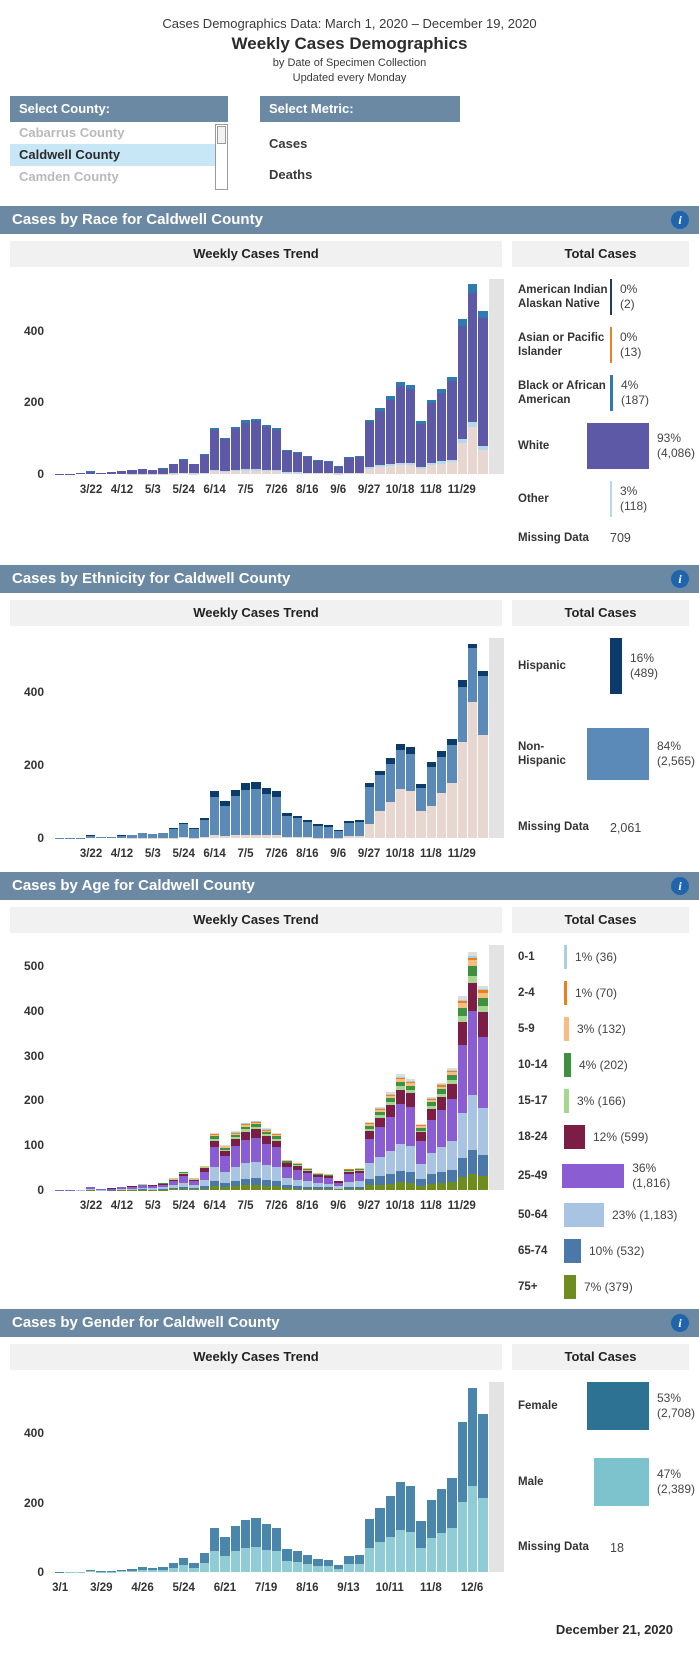 Image resolution: width=699 pixels, height=1655 pixels. What do you see at coordinates (221, 157) in the screenshot?
I see `county-list-scrollbar` at bounding box center [221, 157].